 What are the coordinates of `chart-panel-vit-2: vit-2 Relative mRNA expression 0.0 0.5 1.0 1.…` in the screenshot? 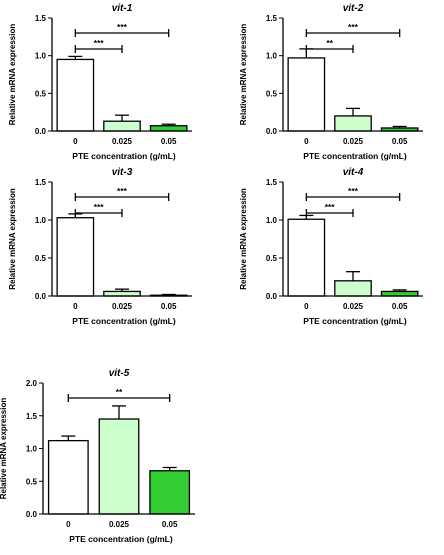 It's located at (331, 82).